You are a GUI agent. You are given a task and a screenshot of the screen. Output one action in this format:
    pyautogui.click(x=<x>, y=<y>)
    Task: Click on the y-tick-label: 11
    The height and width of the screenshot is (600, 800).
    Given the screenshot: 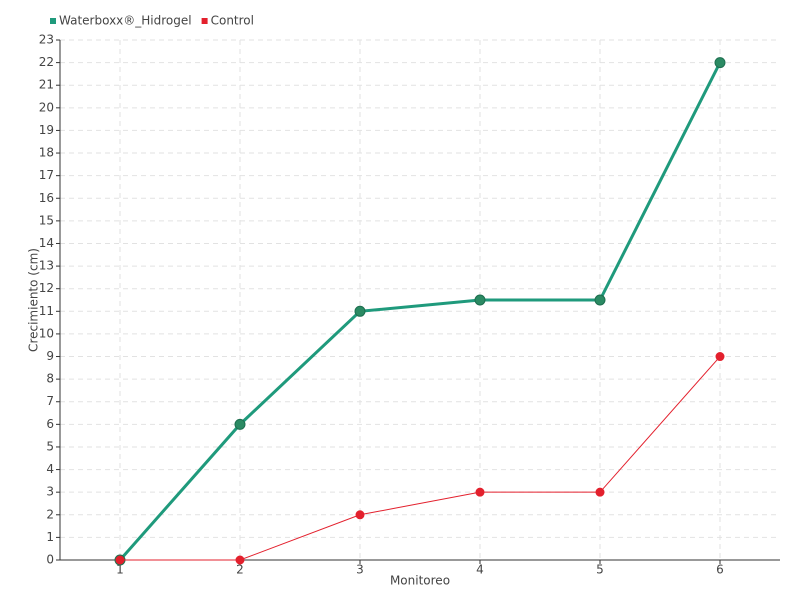 What is the action you would take?
    pyautogui.click(x=46, y=311)
    